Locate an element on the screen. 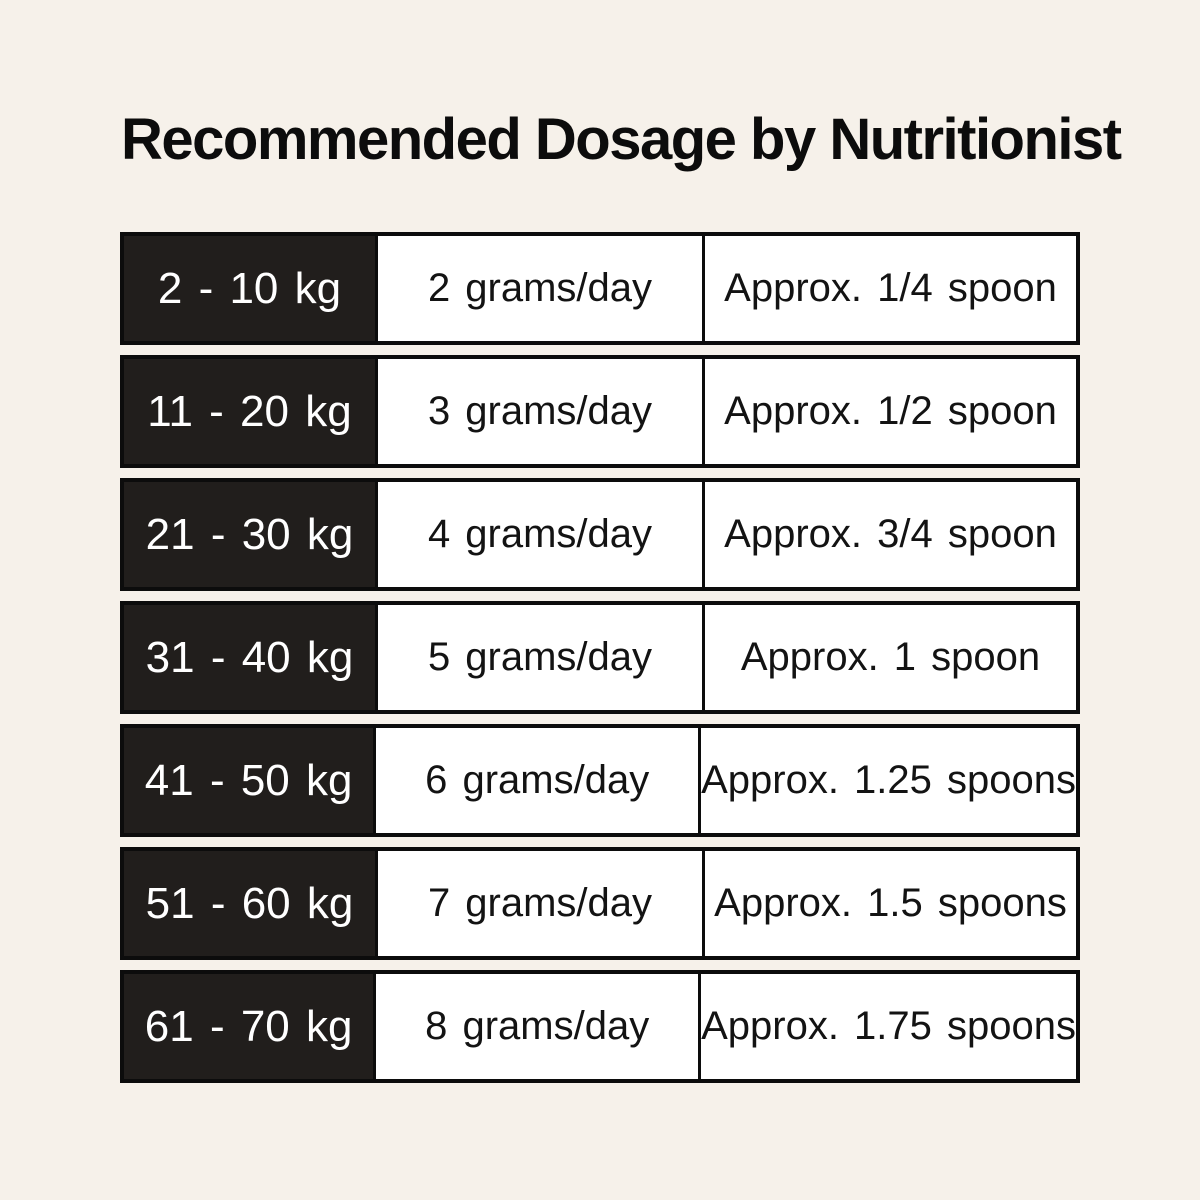 This screenshot has width=1200, height=1200. weight-range-cell: 2 - 10 kg is located at coordinates (249, 288).